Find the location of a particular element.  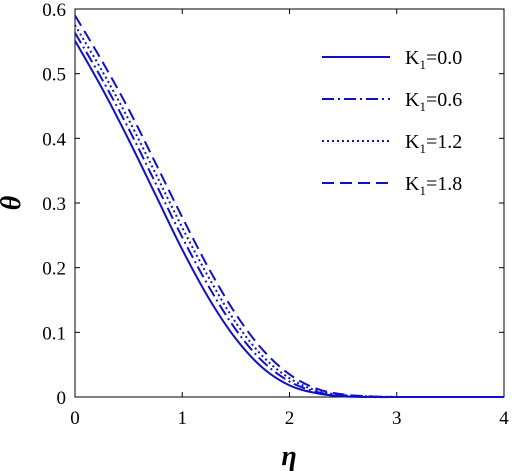

x-tick-label: 3 is located at coordinates (397, 418).